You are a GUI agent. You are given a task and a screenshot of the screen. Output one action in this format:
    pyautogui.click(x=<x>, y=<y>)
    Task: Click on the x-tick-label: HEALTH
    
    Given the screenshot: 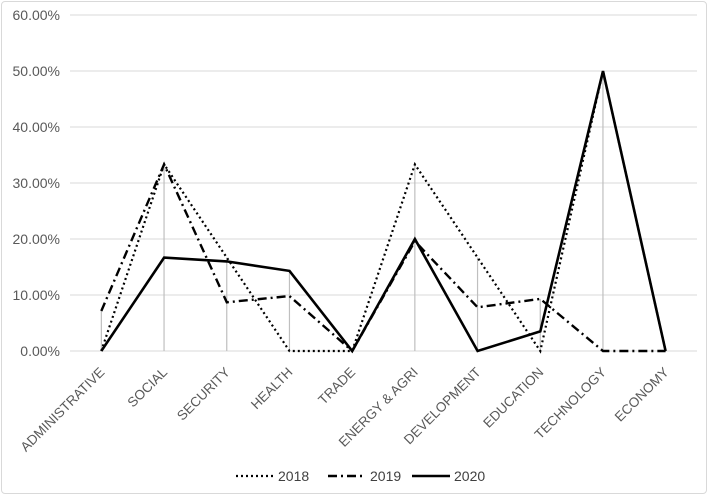 What is the action you would take?
    pyautogui.click(x=272, y=389)
    